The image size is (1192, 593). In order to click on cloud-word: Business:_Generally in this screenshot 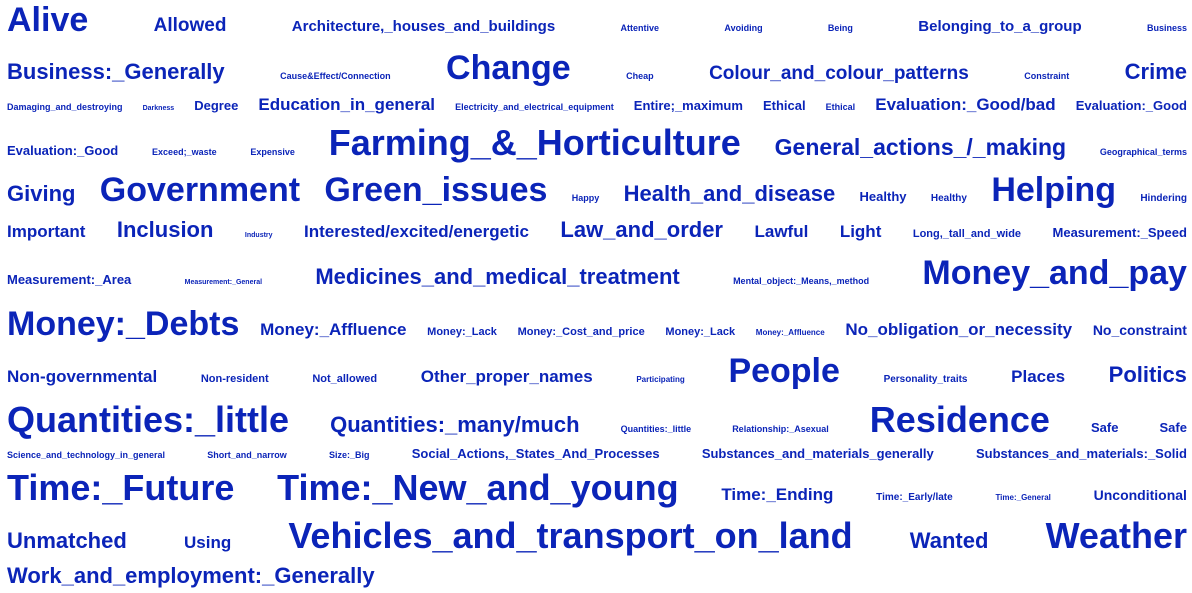, I will do `click(116, 71)`.